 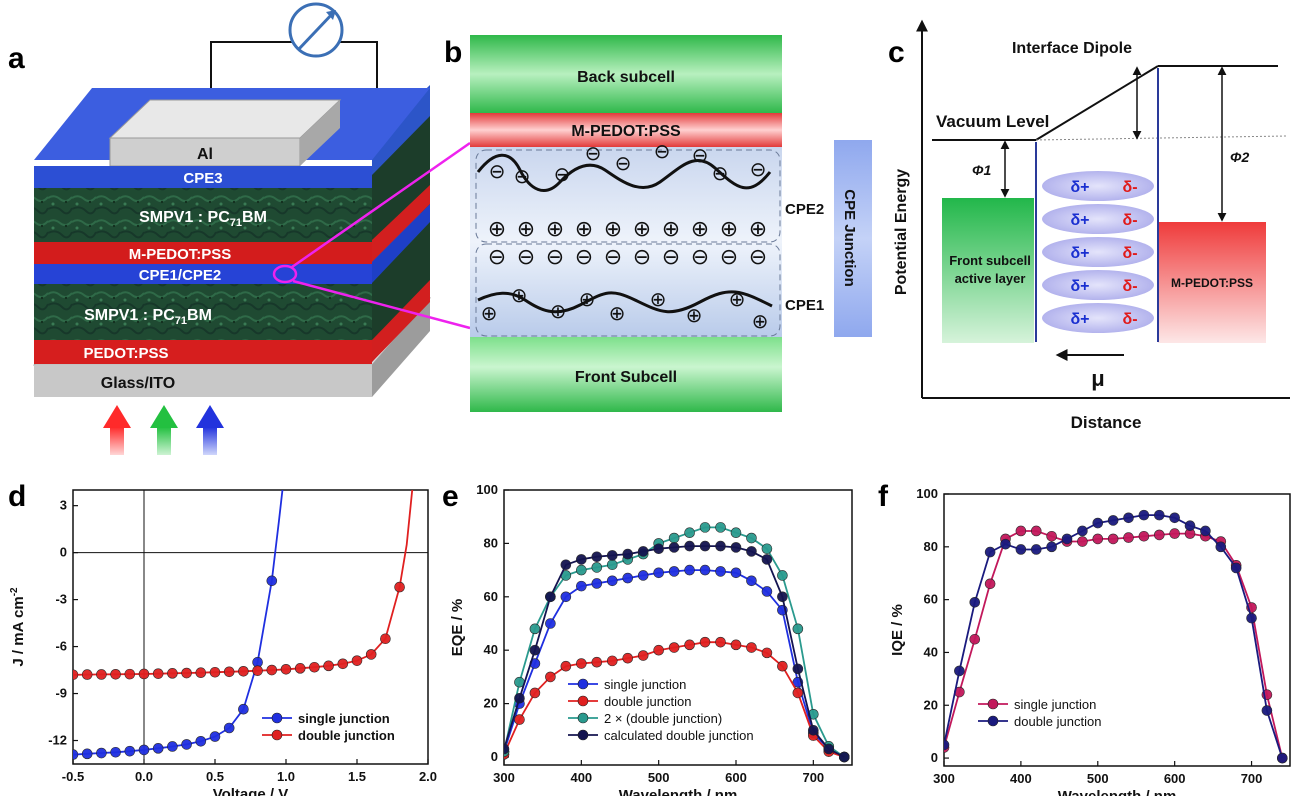 What do you see at coordinates (992, 121) in the screenshot?
I see `vacuum-level-label: Vacuum Level` at bounding box center [992, 121].